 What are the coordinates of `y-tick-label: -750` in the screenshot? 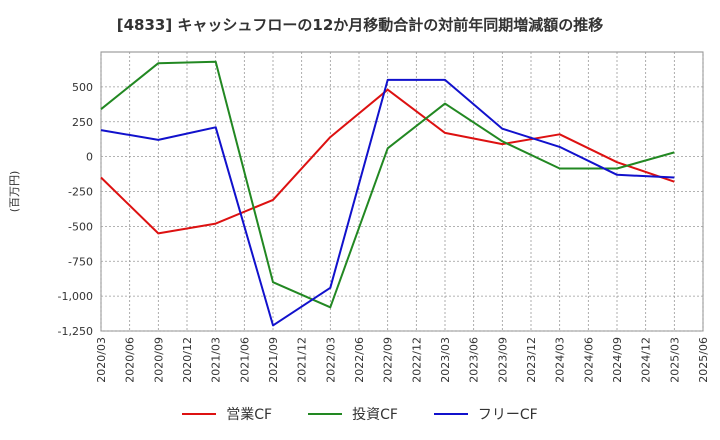 It's located at (80, 261).